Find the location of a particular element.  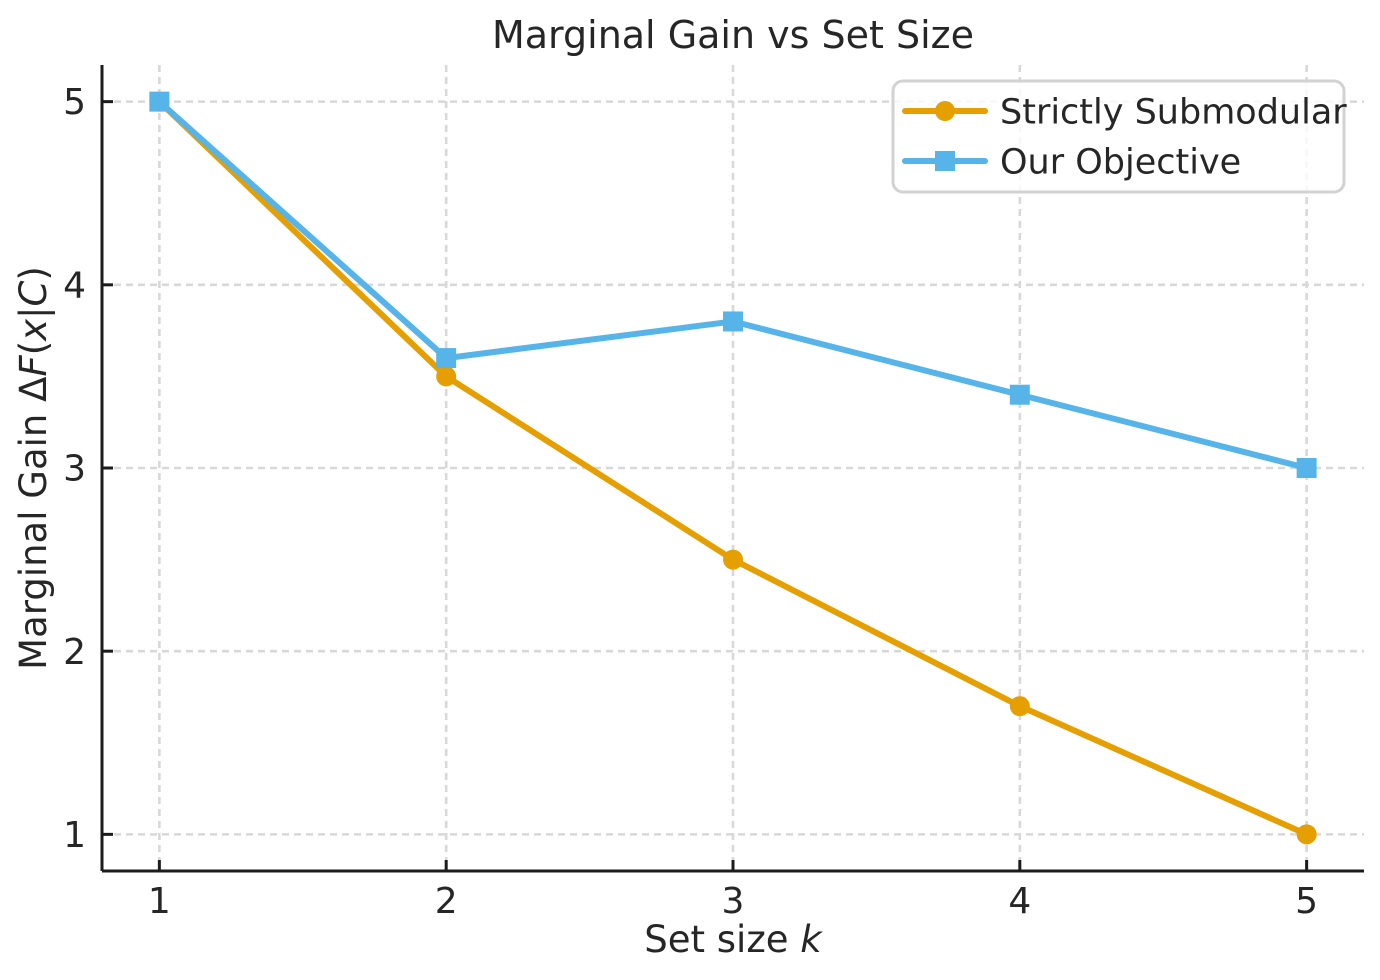

y-axis-label: Marginal Gain ΔF(x|C) is located at coordinates (33, 468).